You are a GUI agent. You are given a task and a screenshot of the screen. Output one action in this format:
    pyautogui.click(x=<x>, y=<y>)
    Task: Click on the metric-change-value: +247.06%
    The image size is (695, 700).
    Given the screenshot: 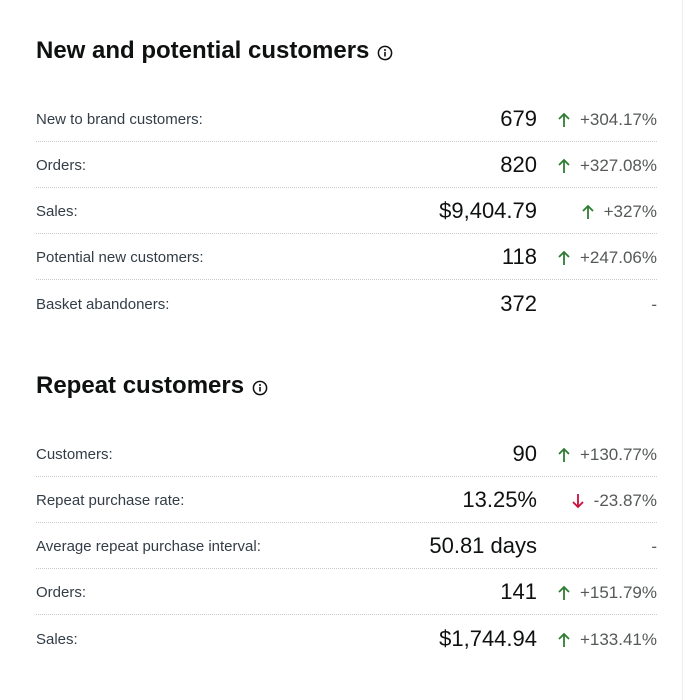 What is the action you would take?
    pyautogui.click(x=618, y=257)
    